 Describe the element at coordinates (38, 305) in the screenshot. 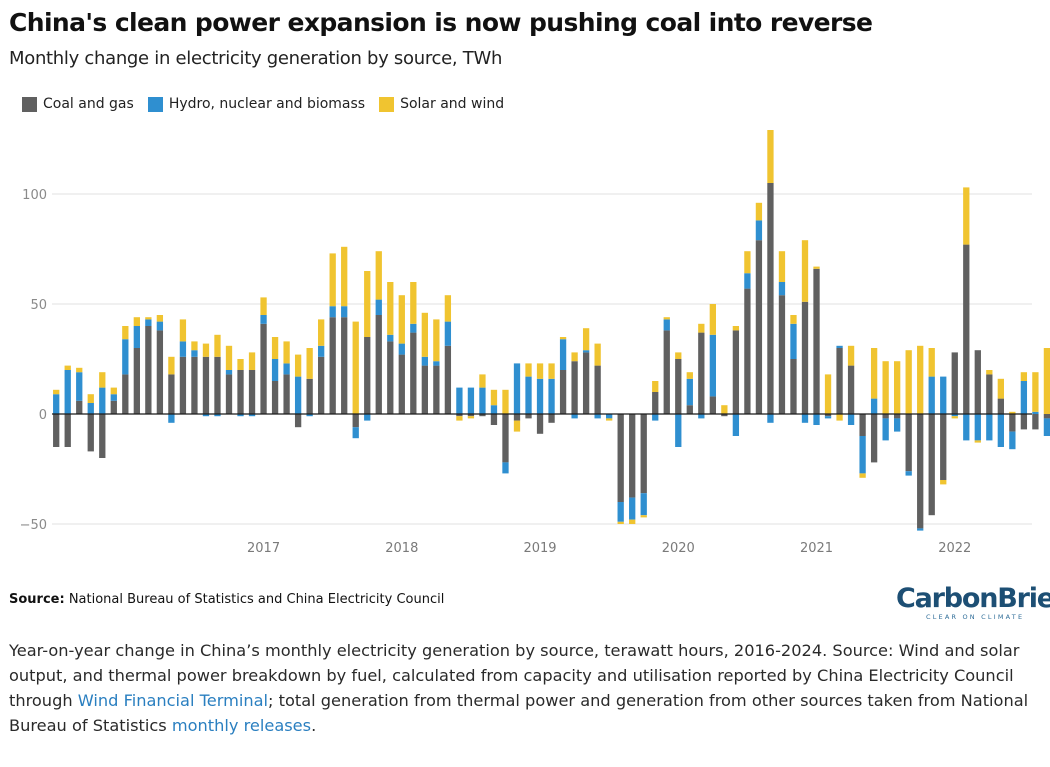

I see `y-tick-label: 50` at that location.